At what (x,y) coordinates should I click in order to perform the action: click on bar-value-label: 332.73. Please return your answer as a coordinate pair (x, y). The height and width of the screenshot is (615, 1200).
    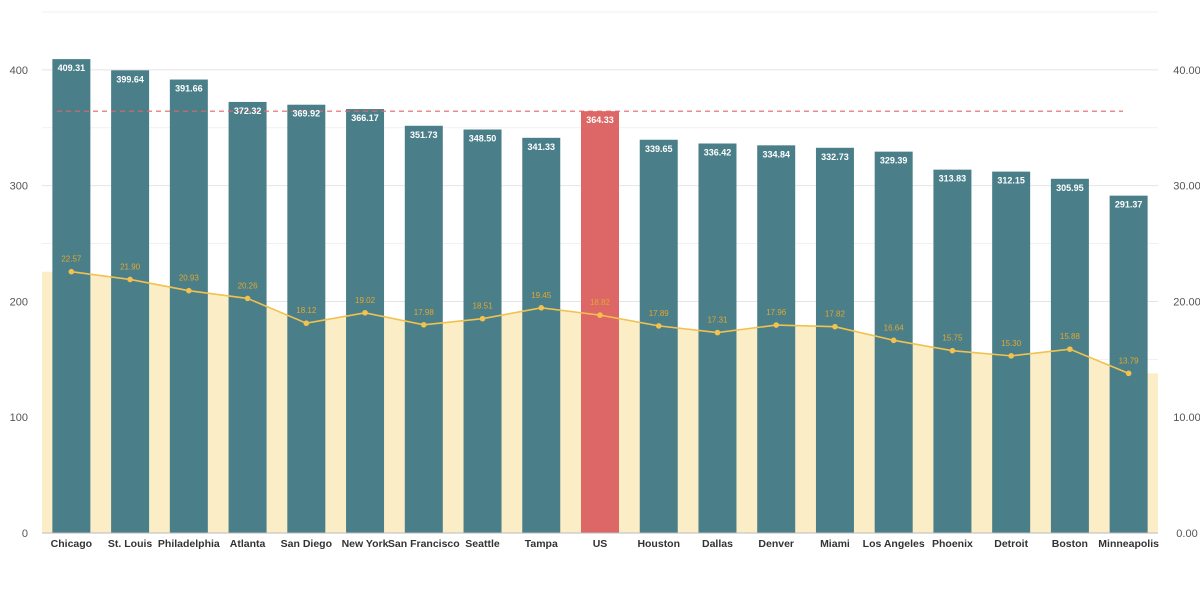
    Looking at the image, I should click on (835, 157).